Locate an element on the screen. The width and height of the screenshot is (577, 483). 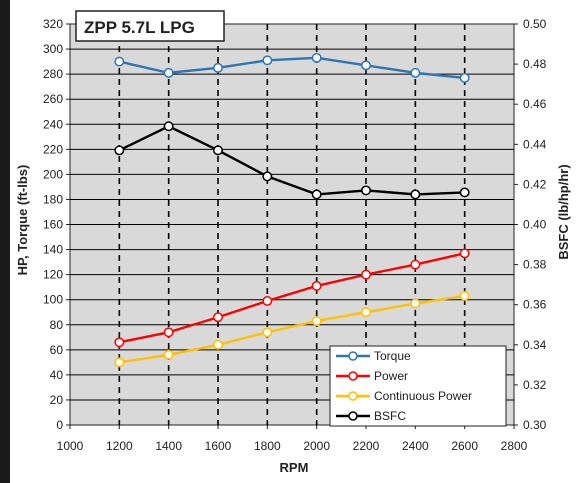
x-tick-label: 1600 is located at coordinates (218, 446).